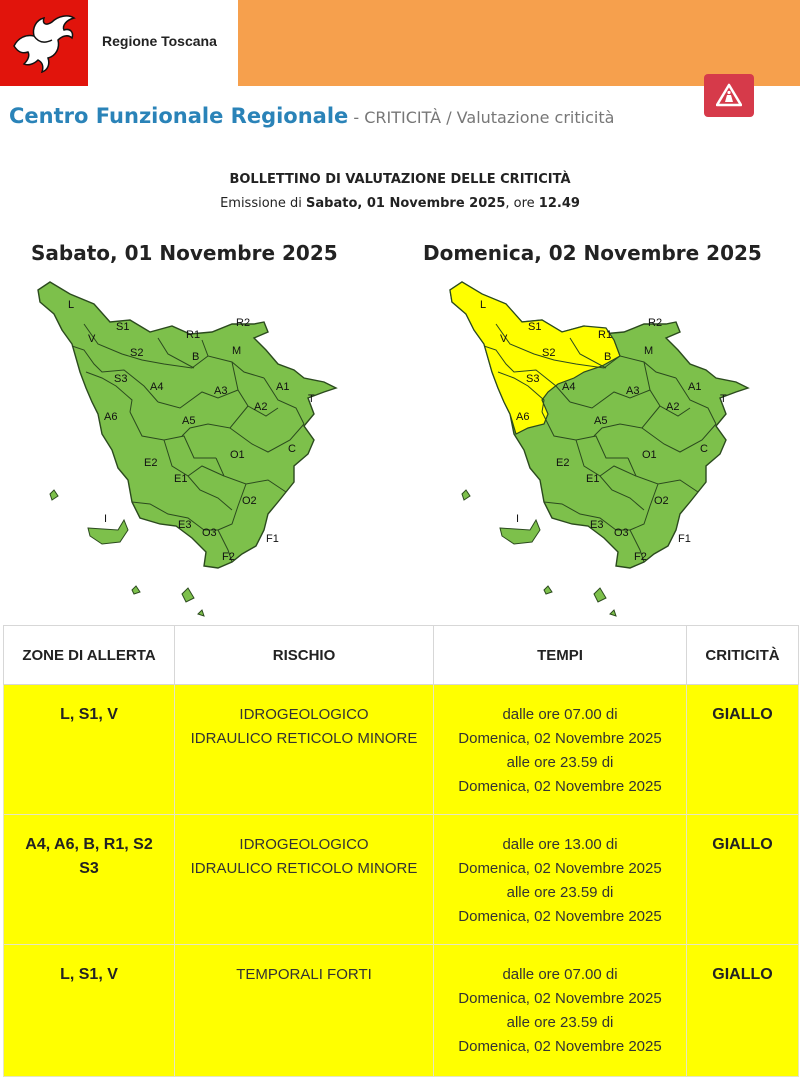 The image size is (800, 1077). Describe the element at coordinates (400, 43) in the screenshot. I see `top-banner: Regione Toscana` at that location.